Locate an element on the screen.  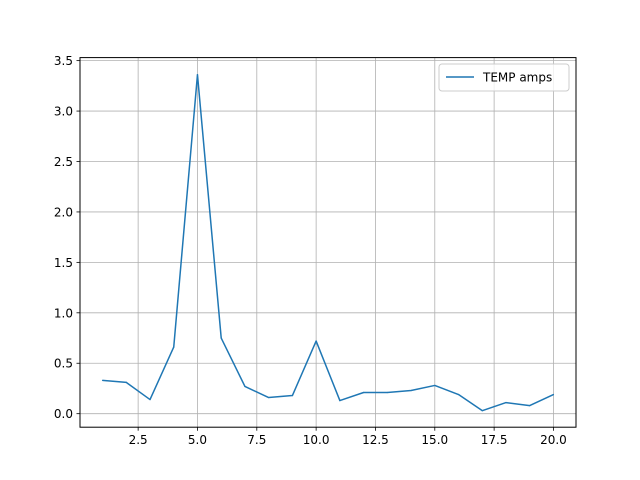
legend: TEMP amps is located at coordinates (504, 77).